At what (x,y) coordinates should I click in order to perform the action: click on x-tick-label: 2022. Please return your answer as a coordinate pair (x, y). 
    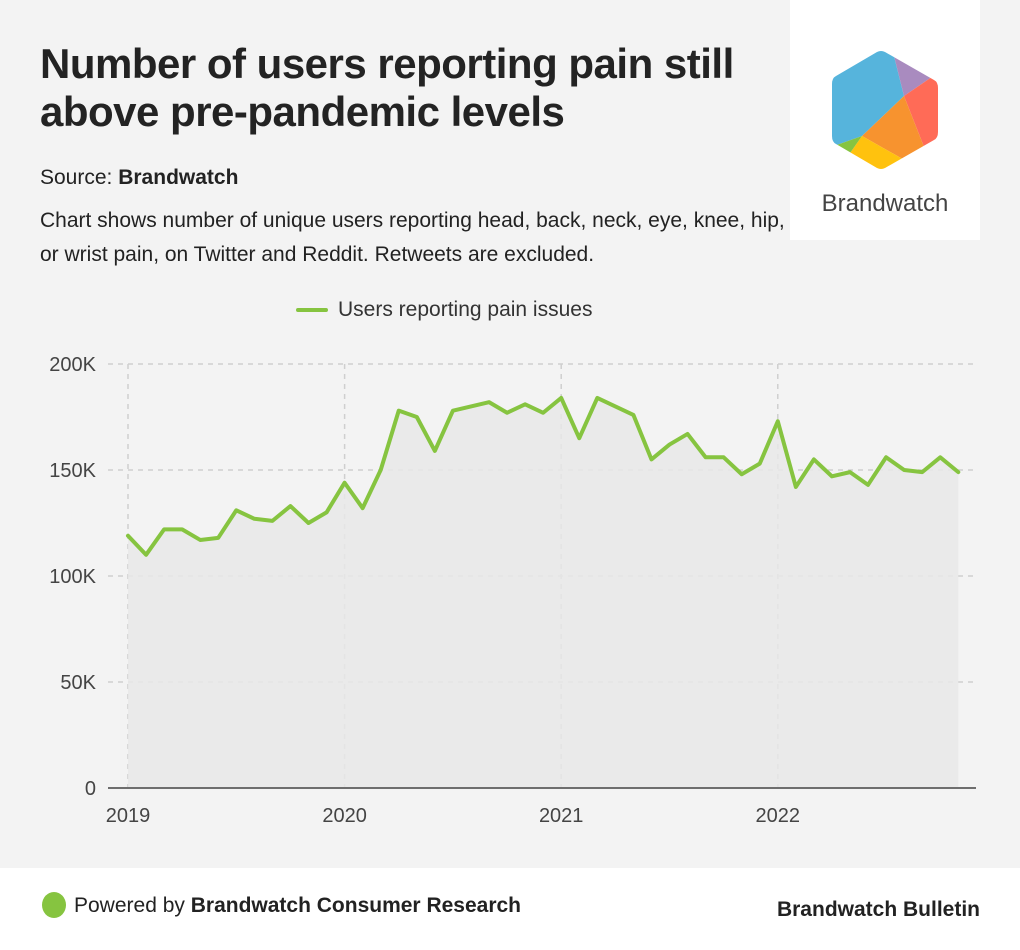
    Looking at the image, I should click on (778, 816).